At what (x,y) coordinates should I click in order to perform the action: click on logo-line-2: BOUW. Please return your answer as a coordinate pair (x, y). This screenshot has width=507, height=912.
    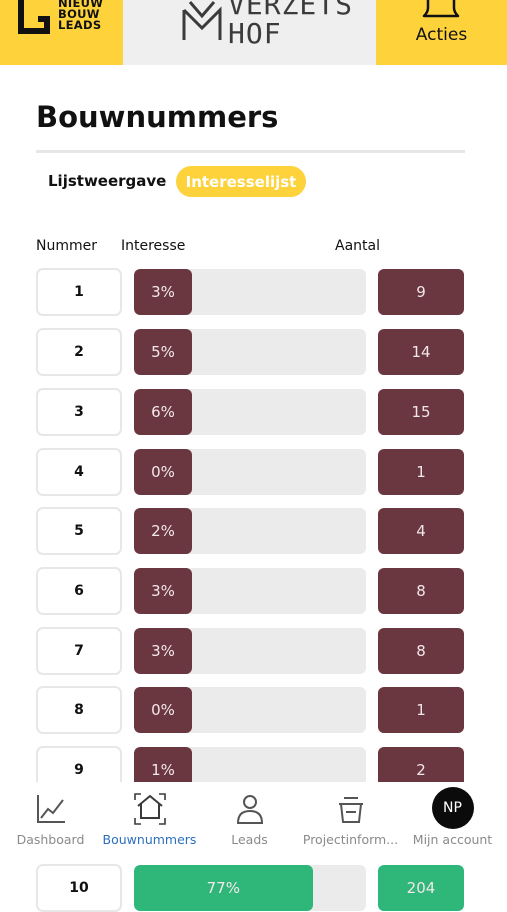
    Looking at the image, I should click on (79, 14).